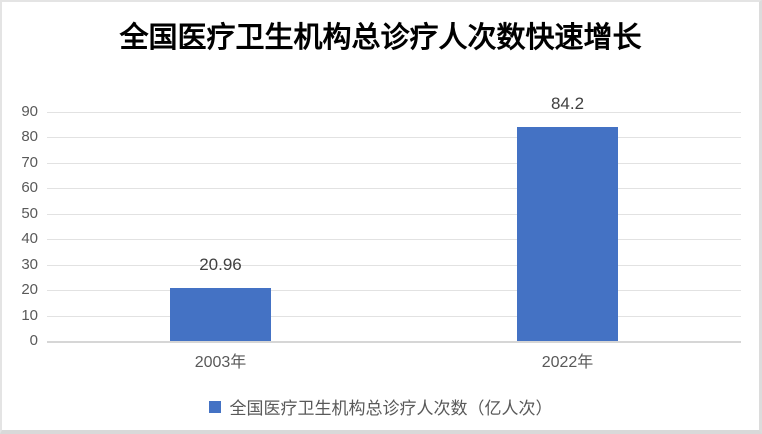 Image resolution: width=762 pixels, height=434 pixels. What do you see at coordinates (567, 233) in the screenshot?
I see `bar-2022年` at bounding box center [567, 233].